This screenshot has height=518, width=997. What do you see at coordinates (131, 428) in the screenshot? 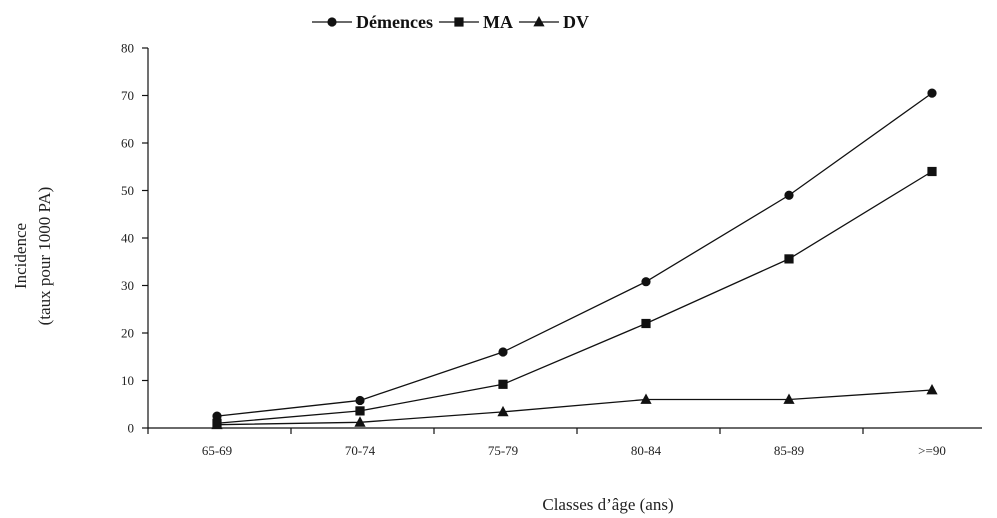
I see `y-tick-label: 0` at bounding box center [131, 428].